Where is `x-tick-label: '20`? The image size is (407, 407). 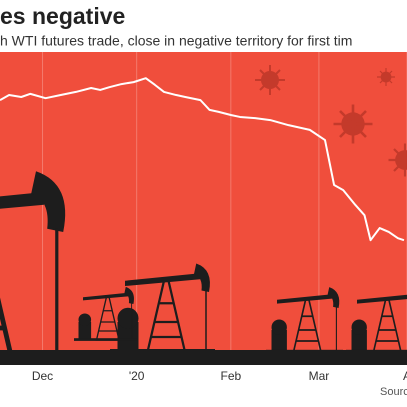 x-tick-label: '20 is located at coordinates (137, 376).